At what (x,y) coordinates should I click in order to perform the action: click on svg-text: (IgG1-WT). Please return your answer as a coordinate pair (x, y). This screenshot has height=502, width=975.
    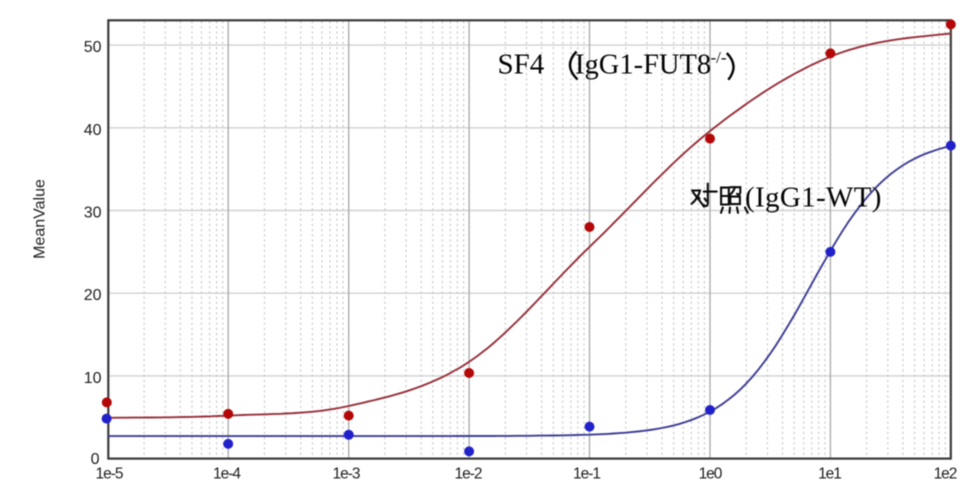
    Looking at the image, I should click on (813, 198).